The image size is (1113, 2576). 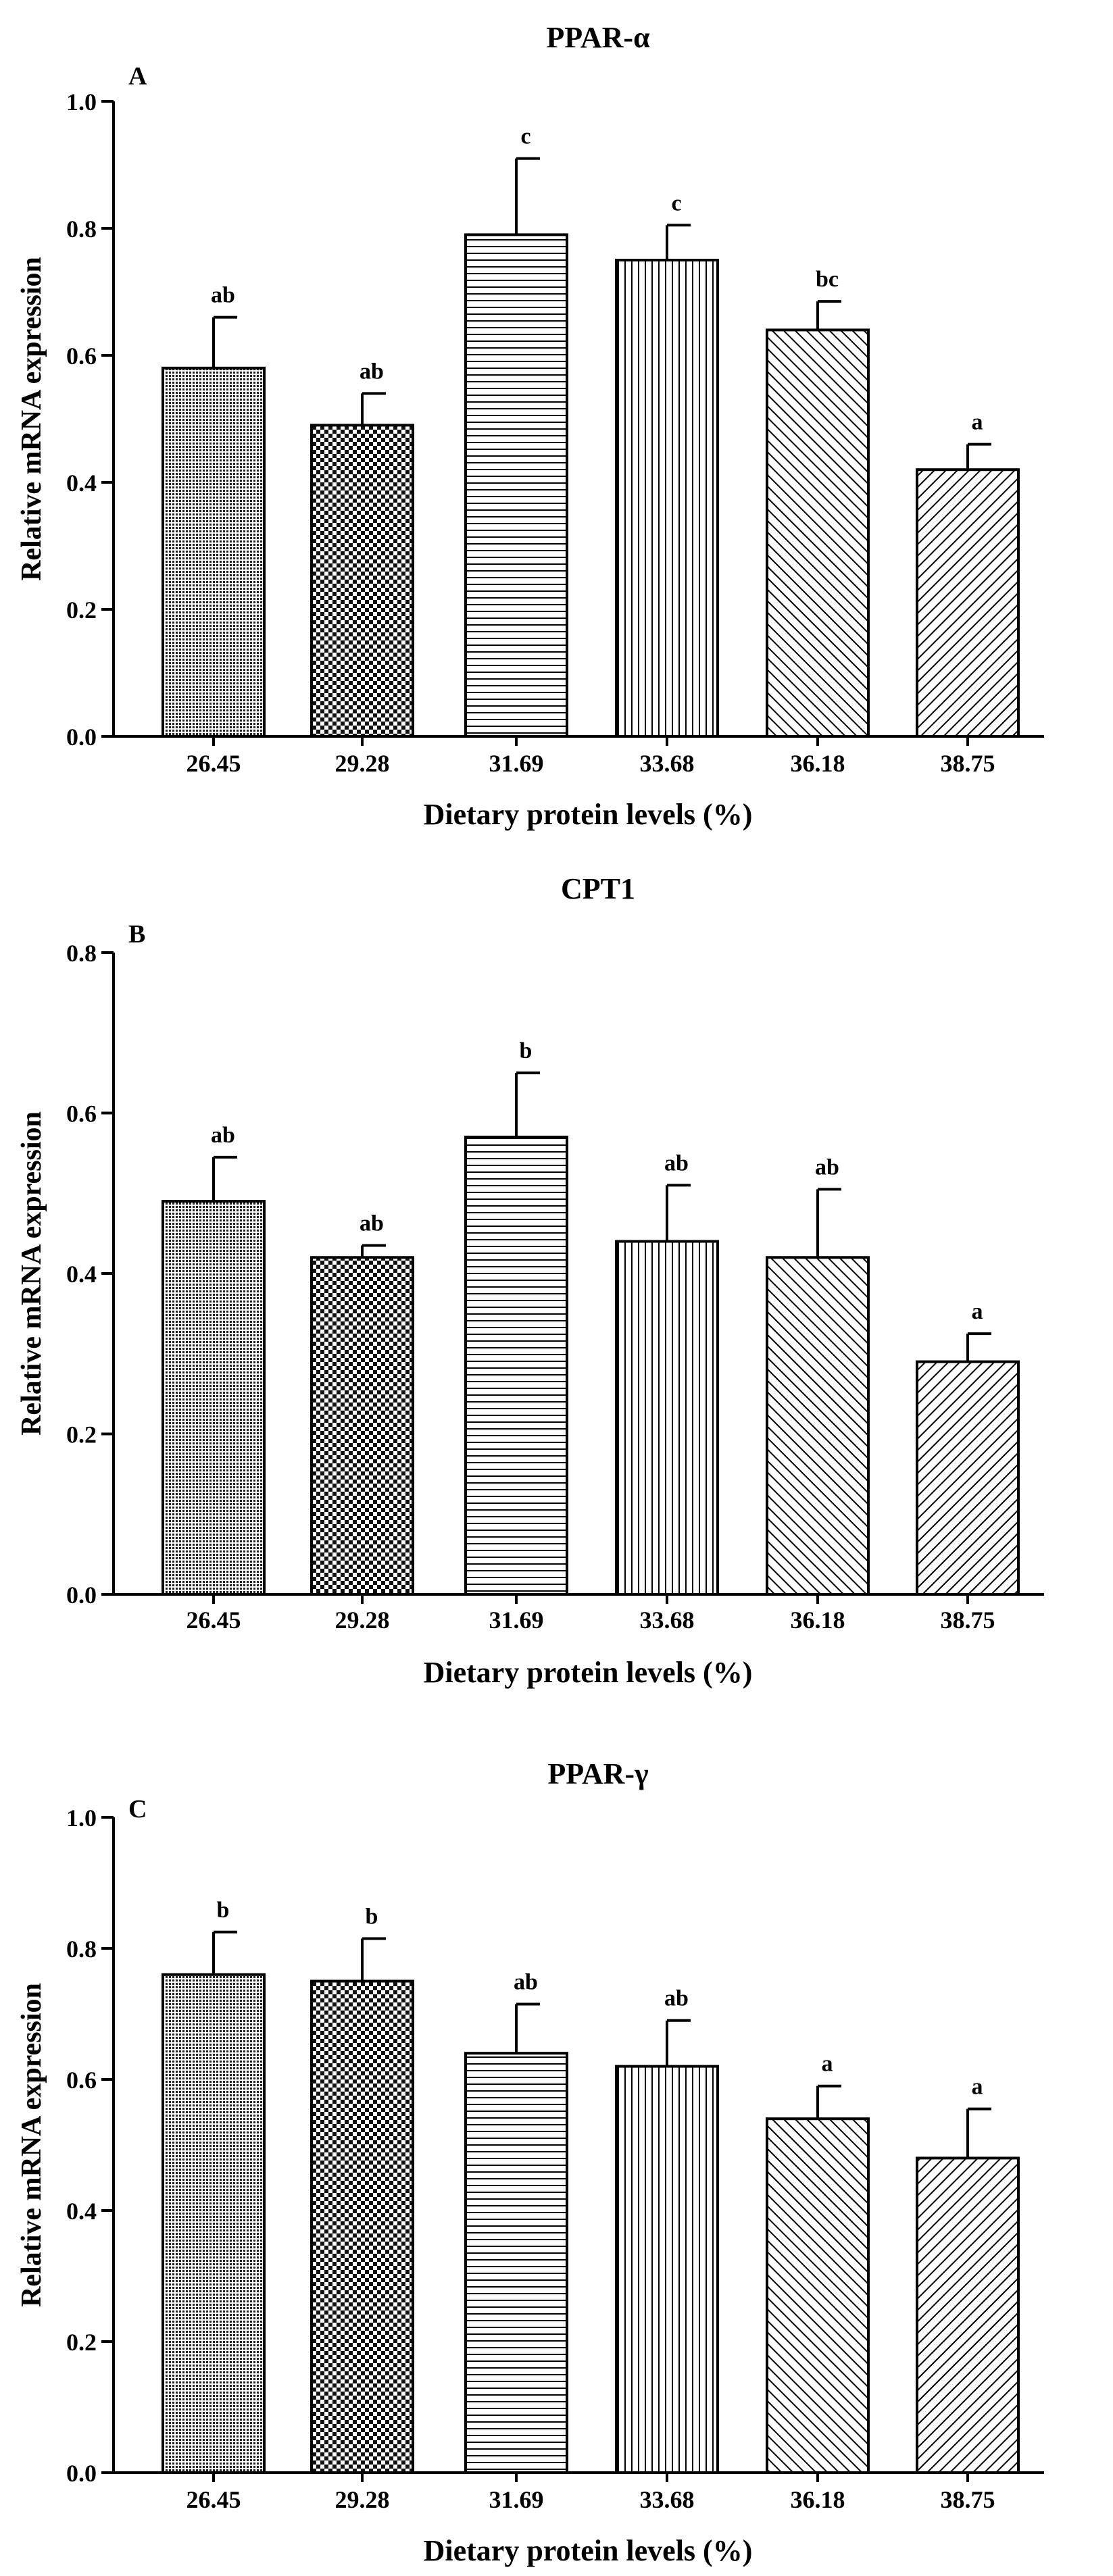 I want to click on panel-label: C, so click(x=137, y=1809).